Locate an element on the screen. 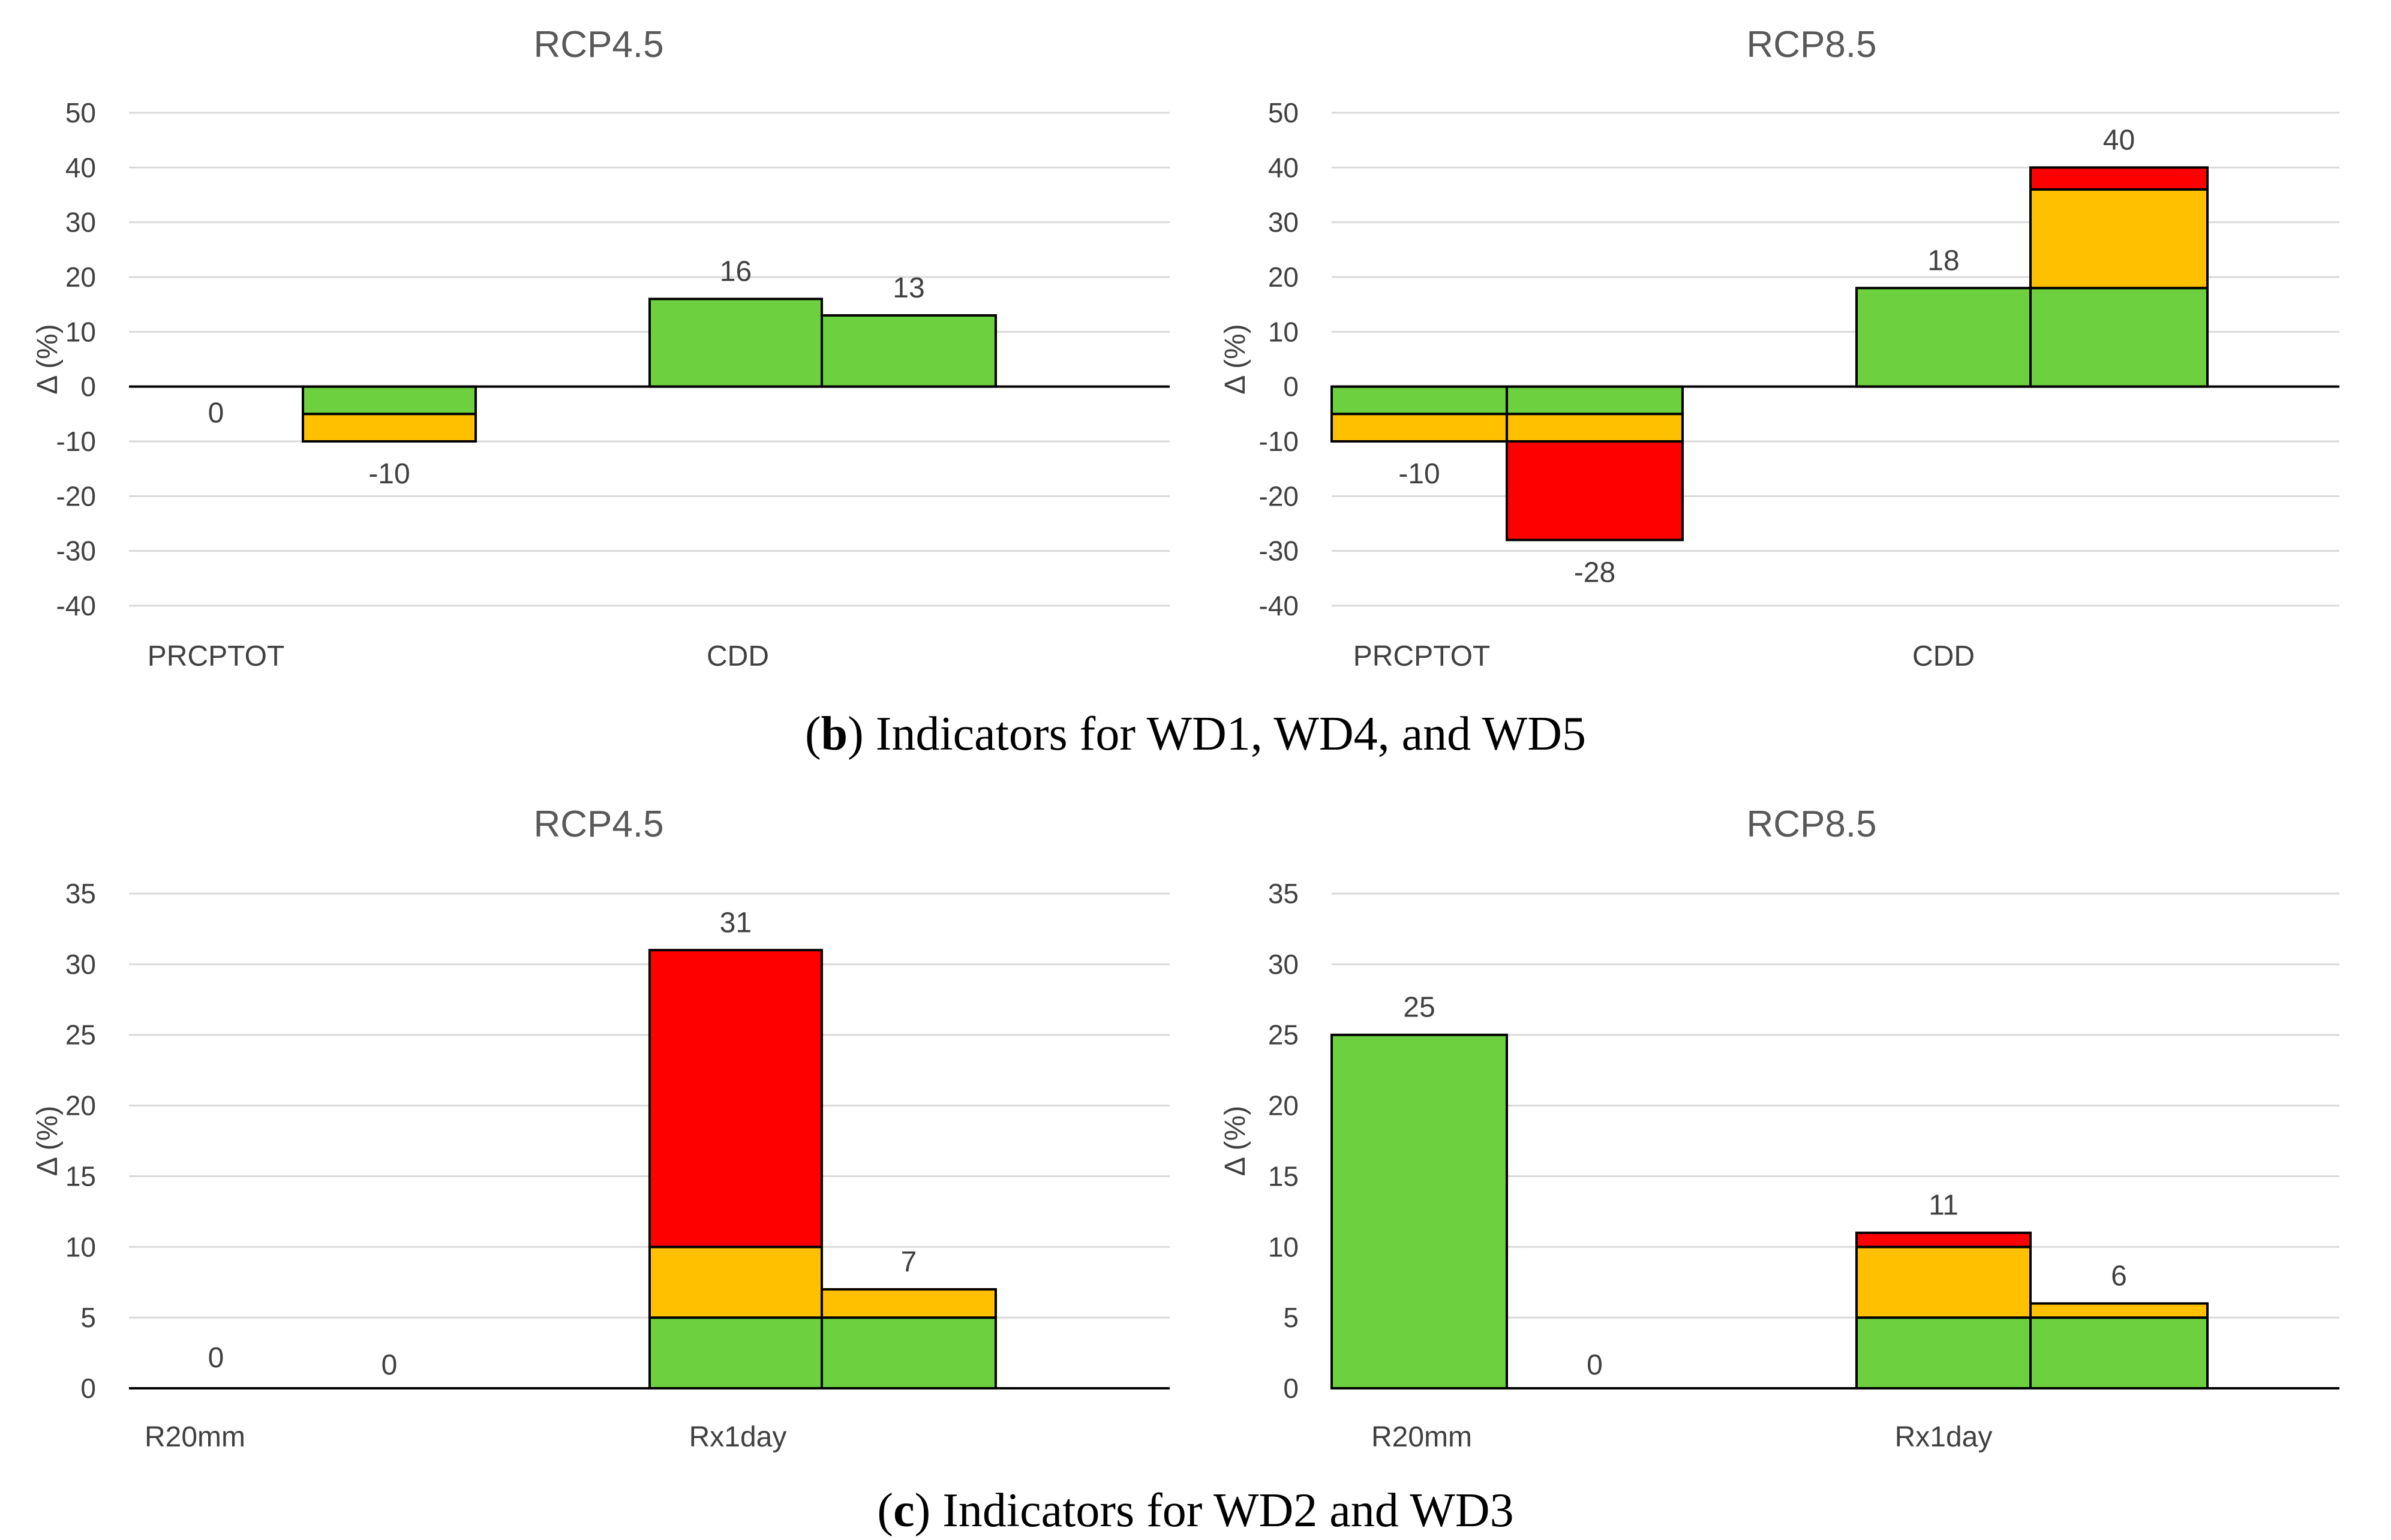 The height and width of the screenshot is (1540, 2391). data-label: 7 is located at coordinates (909, 1262).